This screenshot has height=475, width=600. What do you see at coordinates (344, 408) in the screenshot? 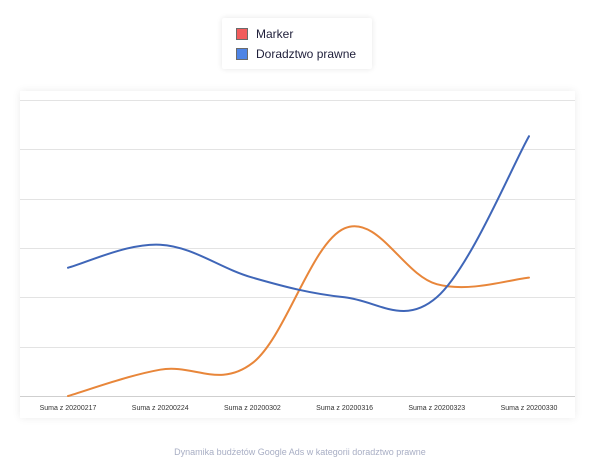
I see `x-tick-label: Suma z 20200316` at bounding box center [344, 408].